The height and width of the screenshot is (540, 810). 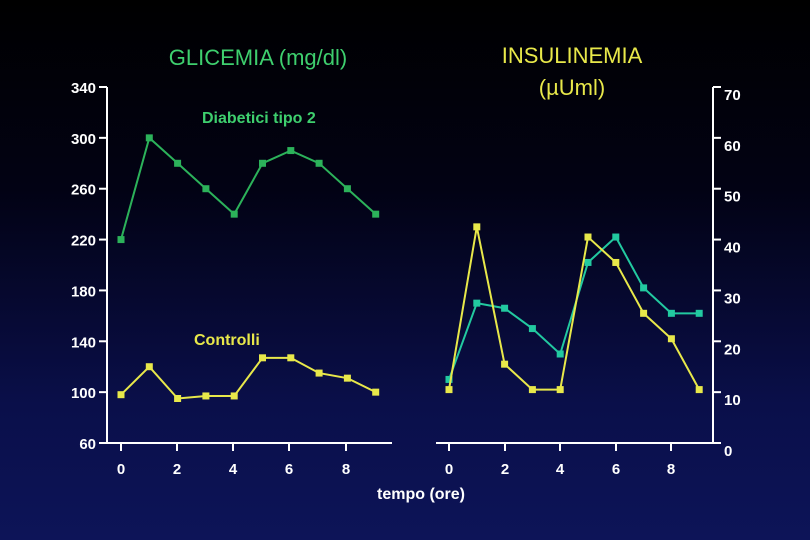 I want to click on diabetici-label: Diabetici tipo 2, so click(x=259, y=118).